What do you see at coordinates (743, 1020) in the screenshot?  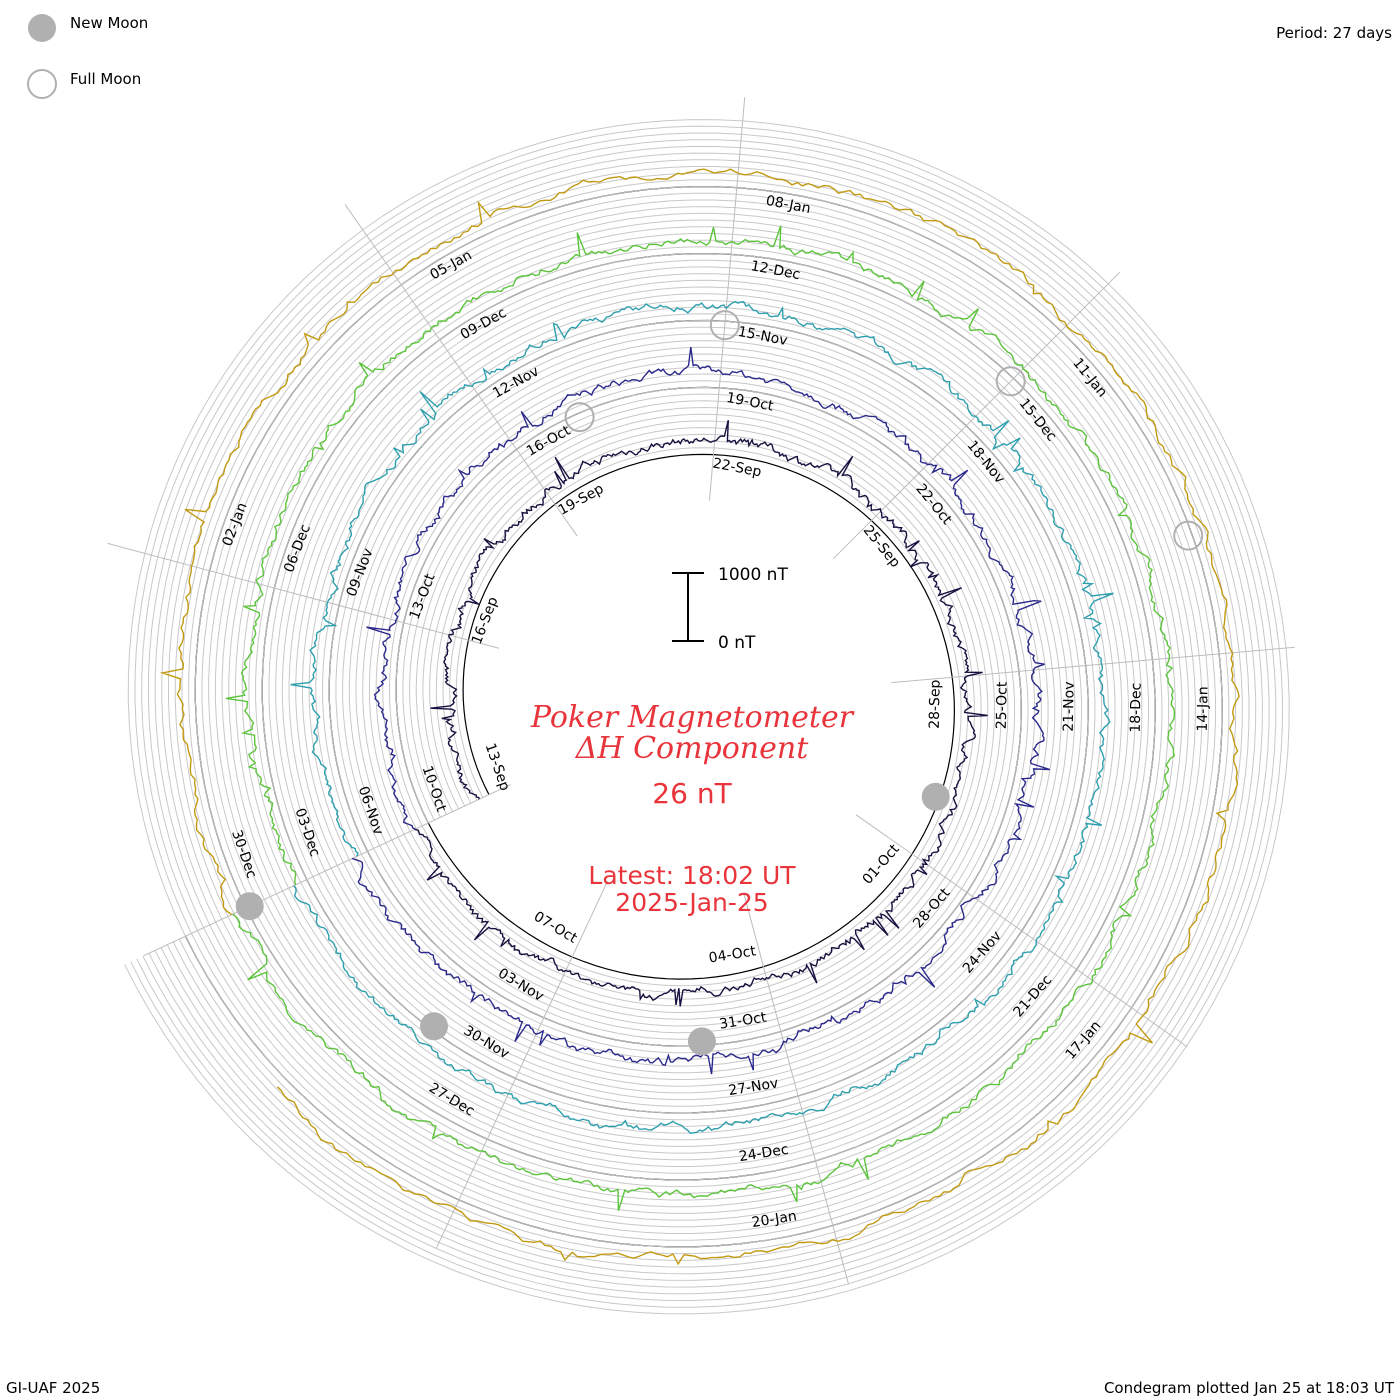 I see `date-label: 31-Oct` at bounding box center [743, 1020].